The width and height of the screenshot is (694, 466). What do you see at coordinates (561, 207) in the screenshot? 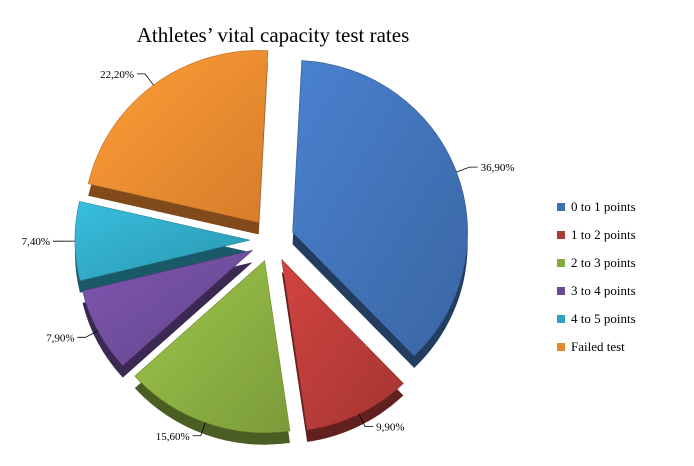
I see `legend-swatch-0-to-1-points` at bounding box center [561, 207].